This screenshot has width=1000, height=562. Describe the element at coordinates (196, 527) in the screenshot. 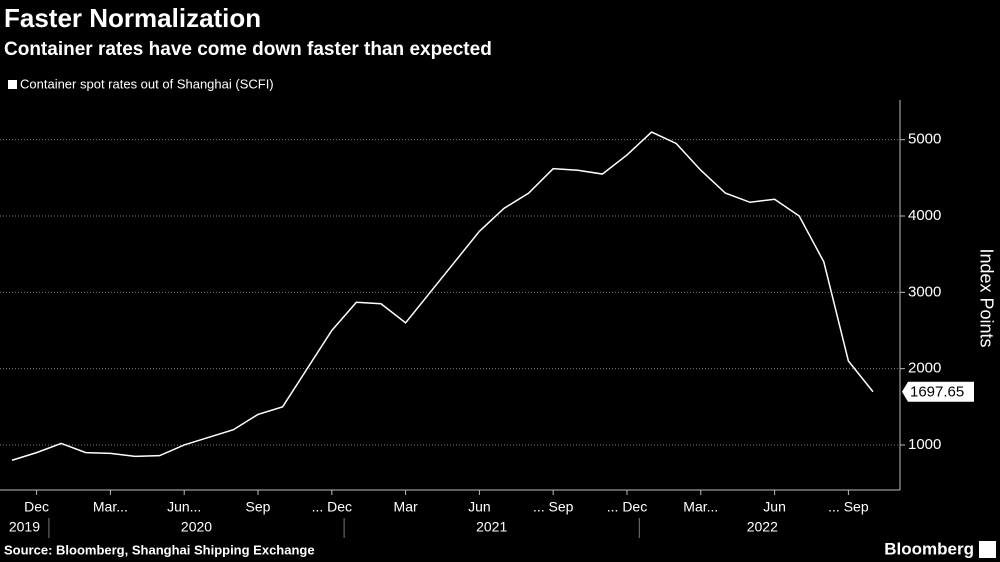

I see `year-label: 2020` at that location.